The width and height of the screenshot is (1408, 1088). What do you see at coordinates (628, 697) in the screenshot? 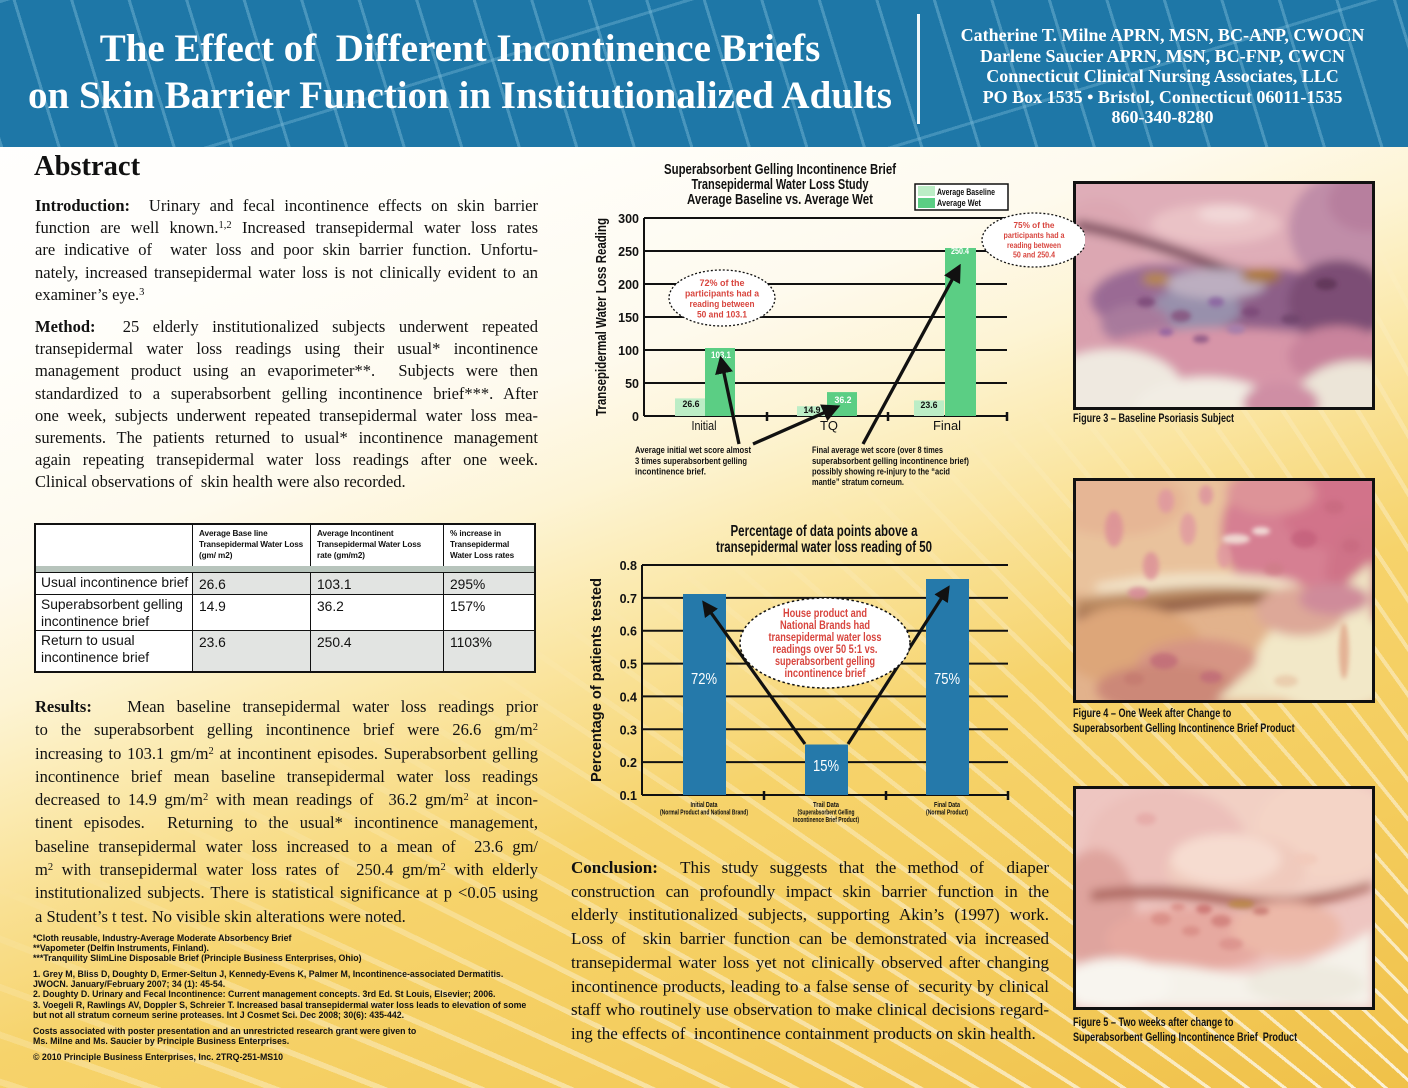
I see `svg-text: 0.4` at bounding box center [628, 697].